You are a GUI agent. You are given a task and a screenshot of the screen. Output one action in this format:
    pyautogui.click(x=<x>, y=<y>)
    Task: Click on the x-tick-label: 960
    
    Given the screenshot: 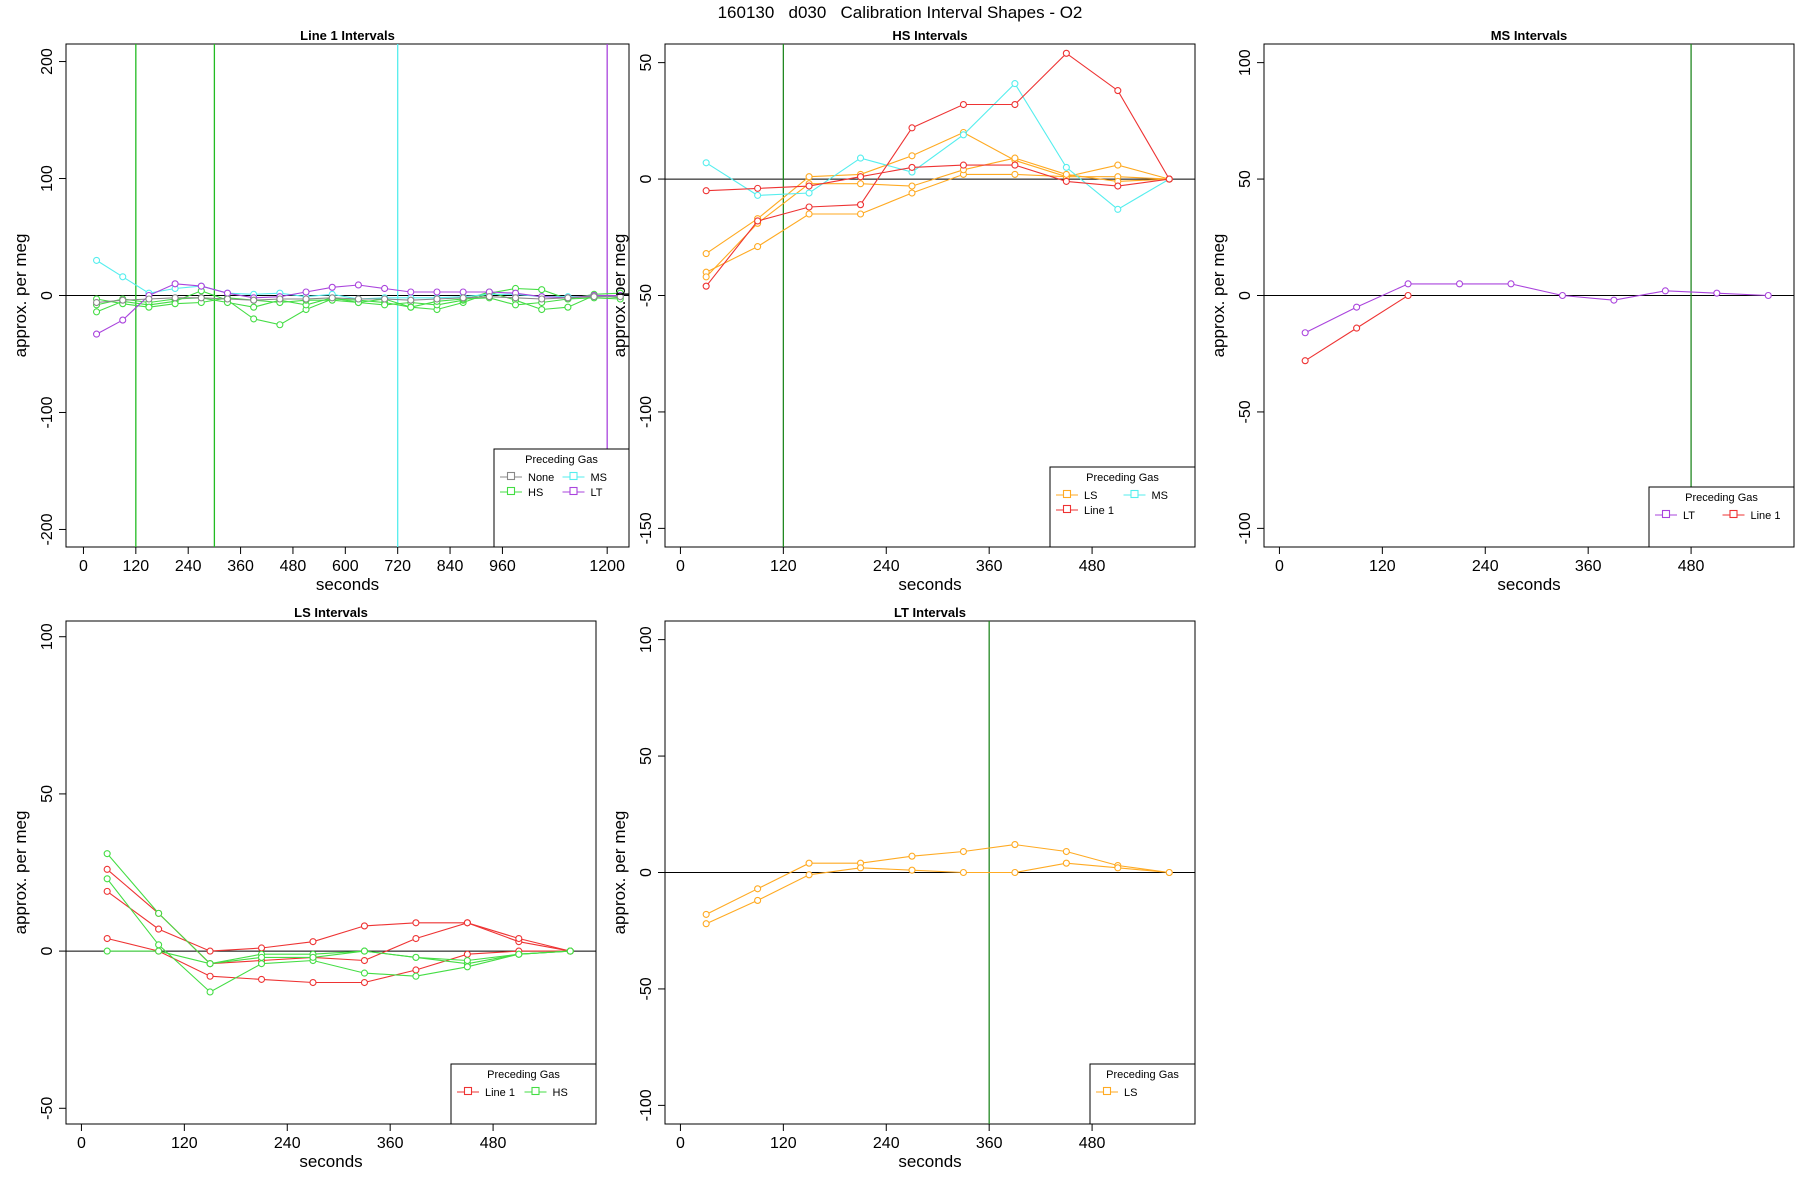 What is the action you would take?
    pyautogui.click(x=502, y=566)
    